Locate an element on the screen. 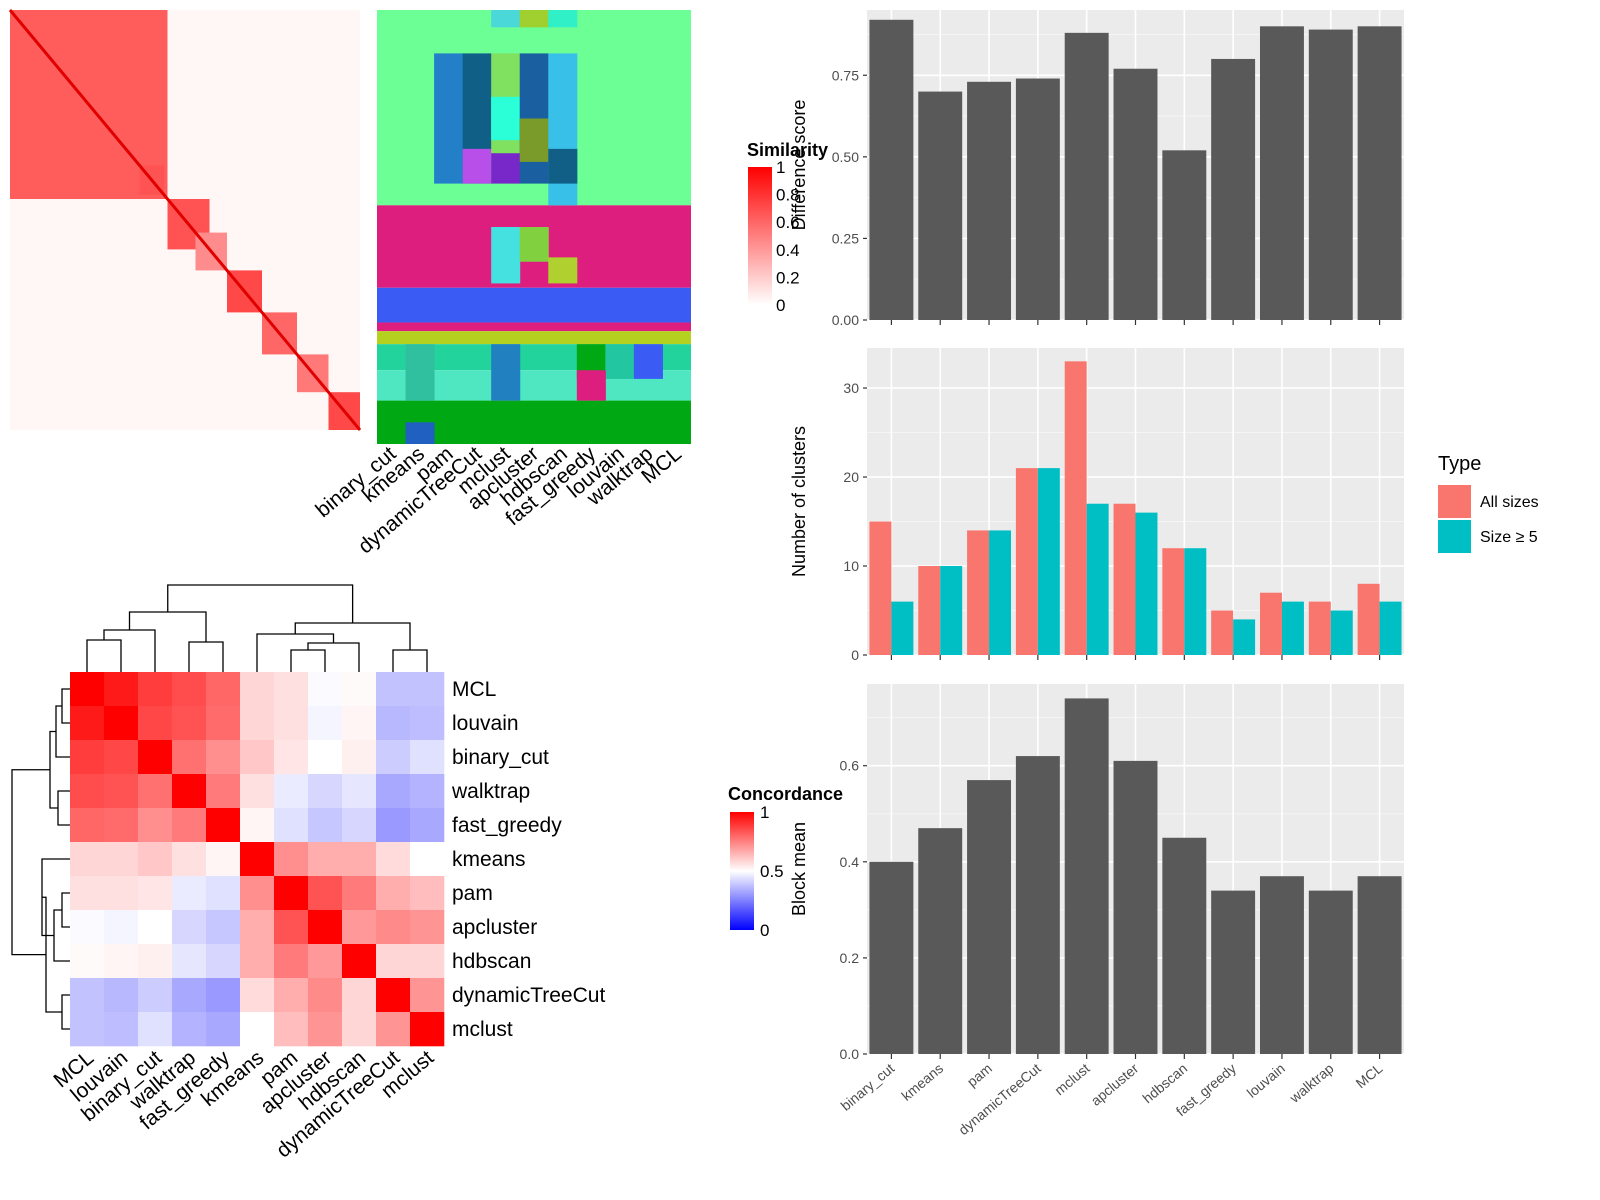  y-axis-title: Difference score is located at coordinates (799, 165).